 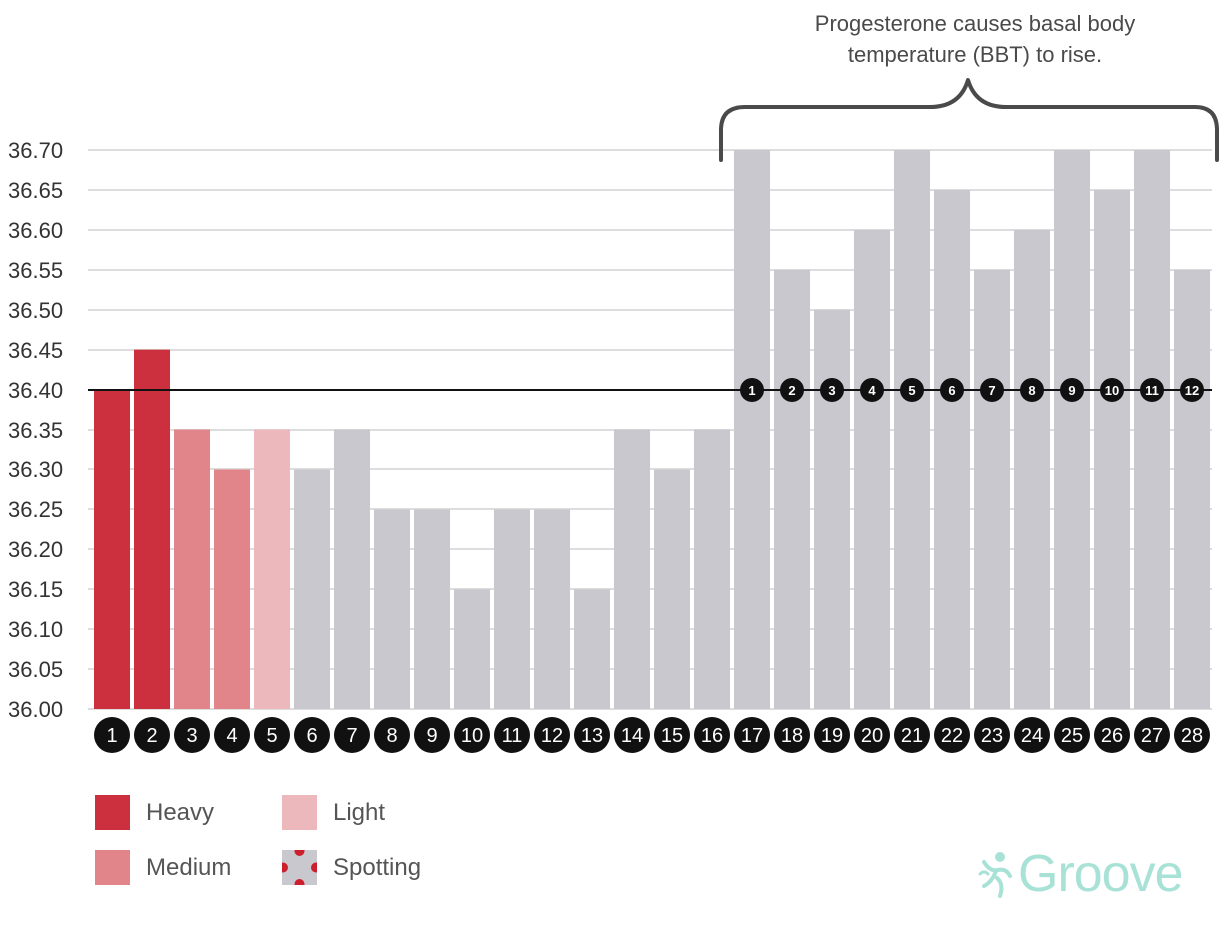 I want to click on x-tick-label: 19, so click(x=832, y=736).